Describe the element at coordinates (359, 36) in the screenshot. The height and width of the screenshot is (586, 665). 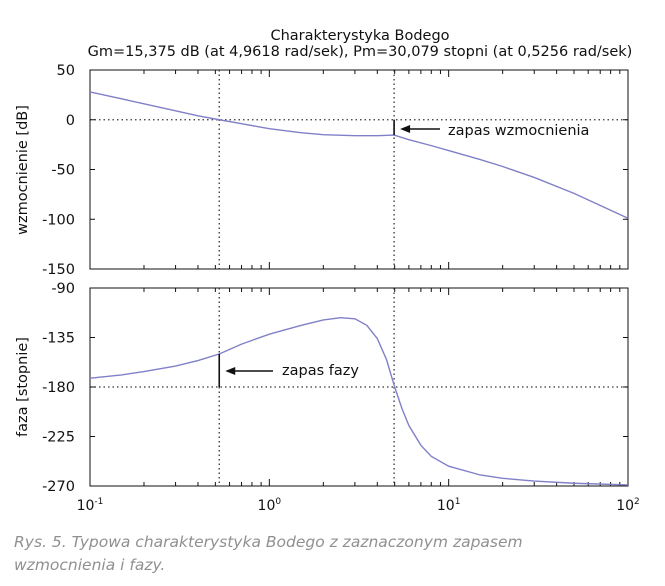
I see `chart-title: Charakterystyka Bodego` at that location.